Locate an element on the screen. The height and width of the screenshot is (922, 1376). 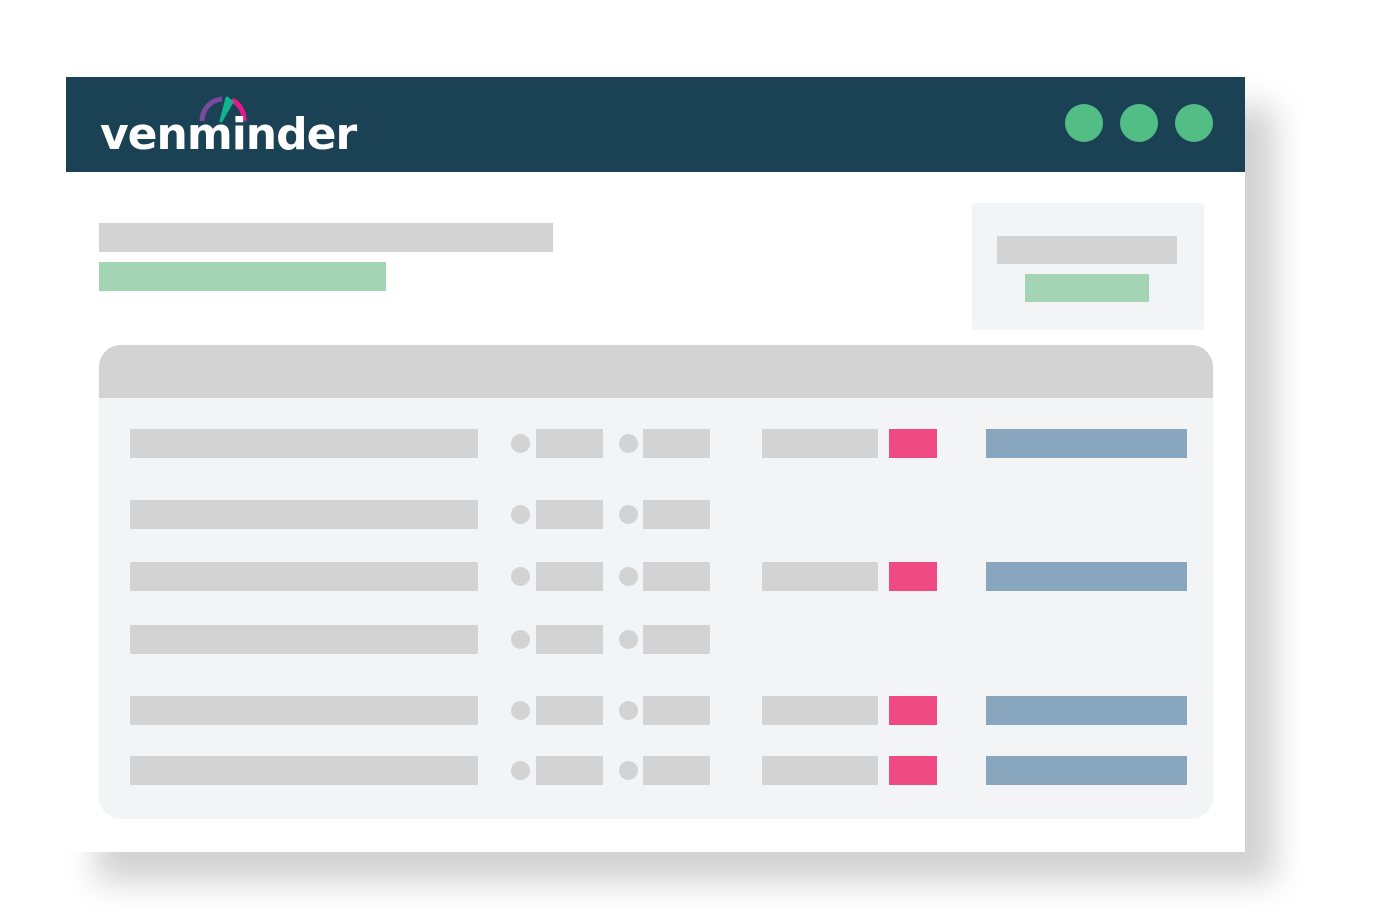
header-bar: venminder is located at coordinates (655, 124).